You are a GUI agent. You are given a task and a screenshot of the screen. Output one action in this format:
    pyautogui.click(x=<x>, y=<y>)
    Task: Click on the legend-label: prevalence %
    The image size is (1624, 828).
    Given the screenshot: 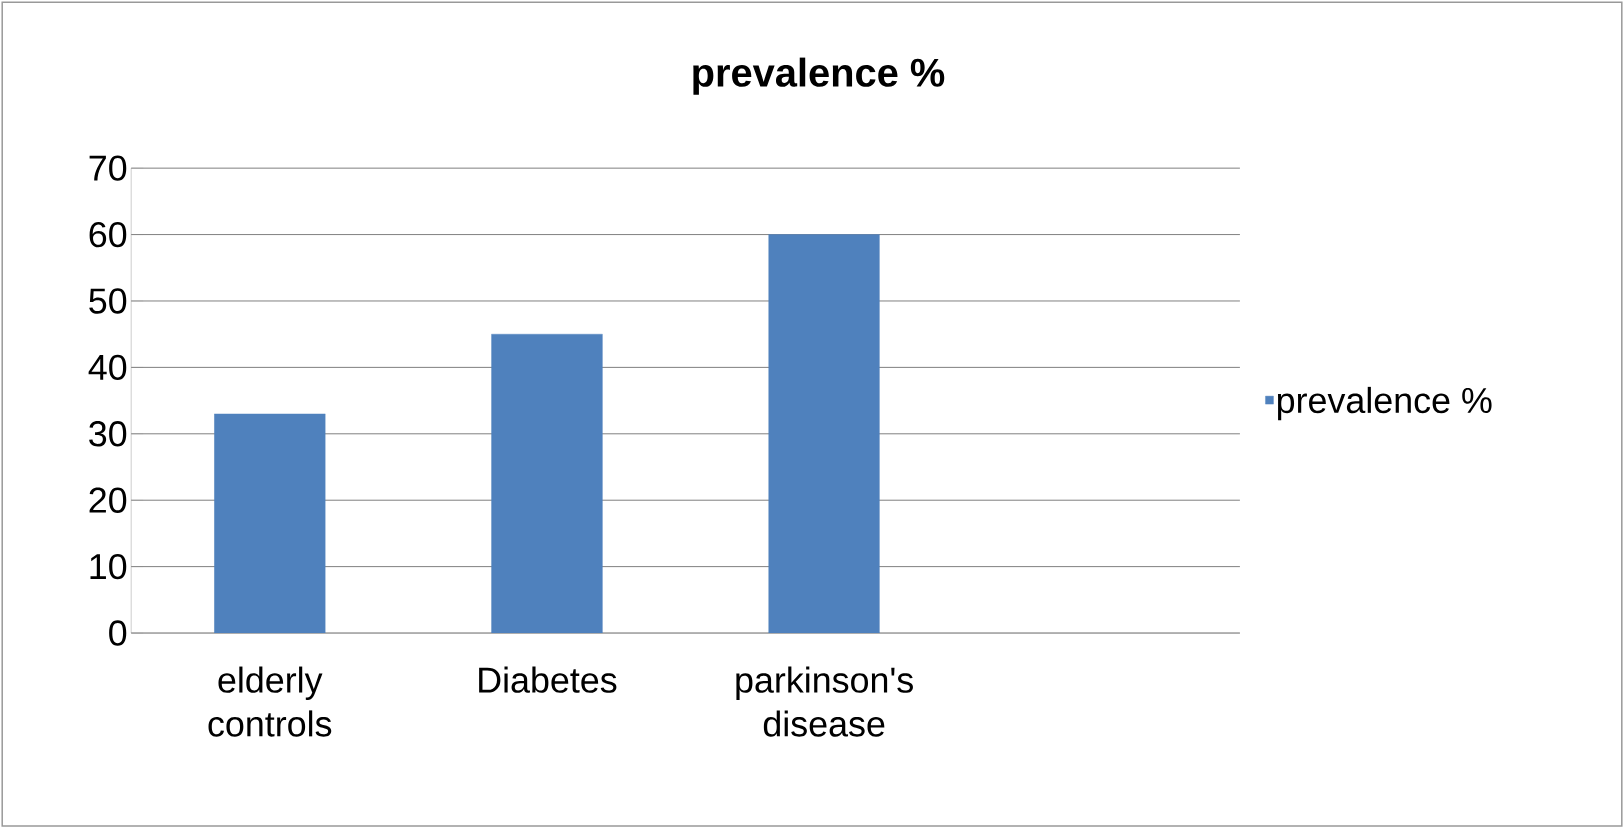 What is the action you would take?
    pyautogui.click(x=1384, y=403)
    